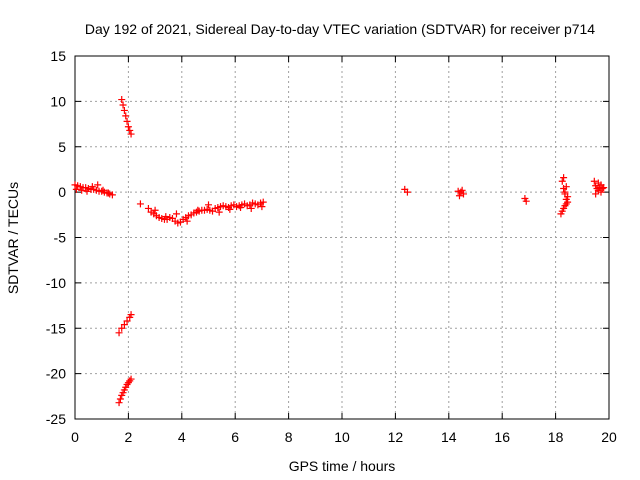 The height and width of the screenshot is (480, 640). What do you see at coordinates (502, 437) in the screenshot?
I see `x-tick-label: 16` at bounding box center [502, 437].